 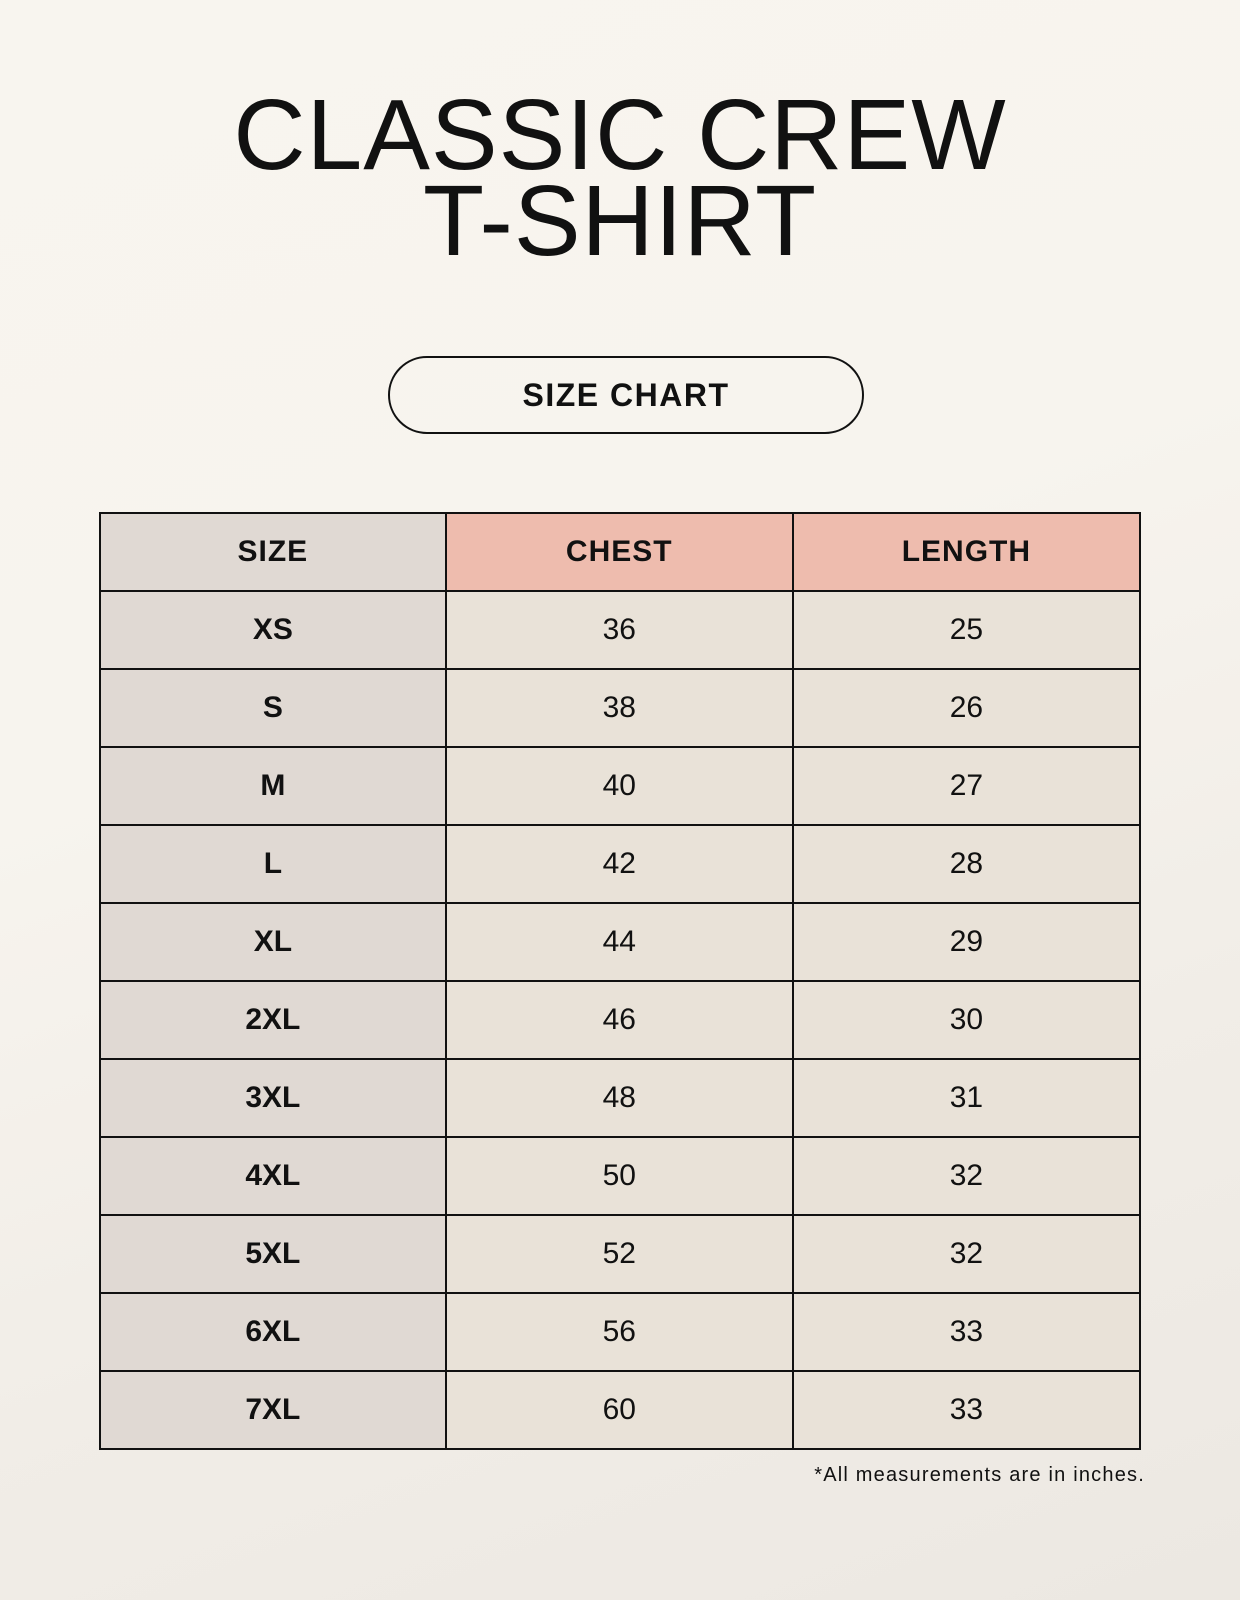 I want to click on size-cell: 3XL, so click(x=273, y=1098).